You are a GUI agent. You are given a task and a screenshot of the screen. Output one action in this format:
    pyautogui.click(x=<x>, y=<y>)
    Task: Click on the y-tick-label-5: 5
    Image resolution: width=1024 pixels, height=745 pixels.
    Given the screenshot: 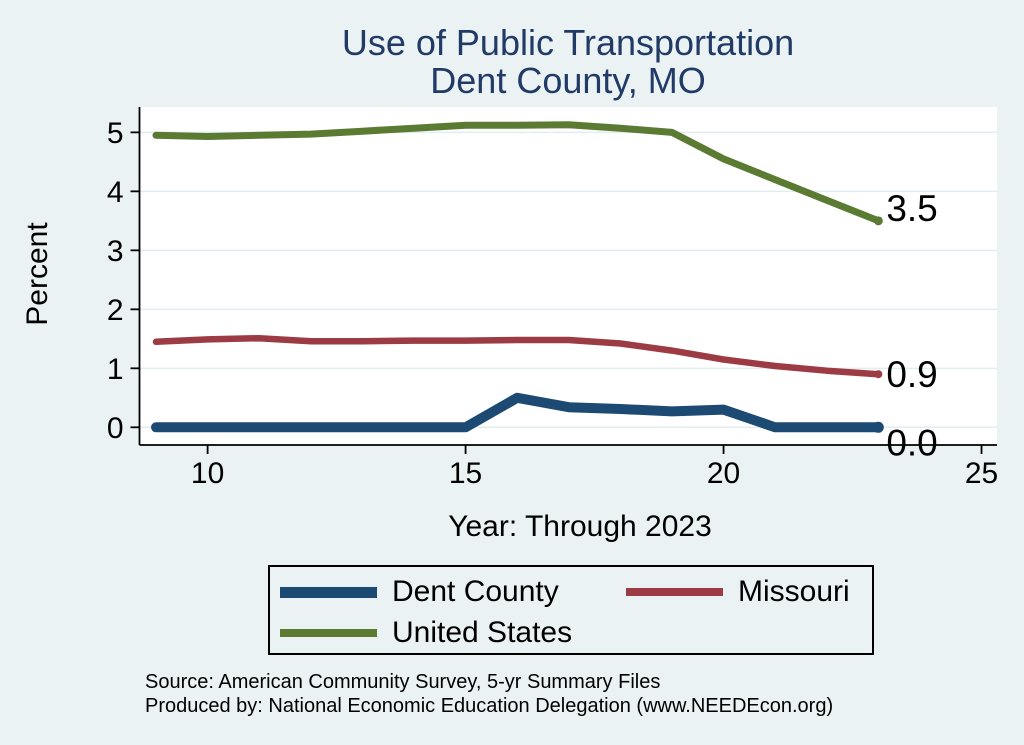 What is the action you would take?
    pyautogui.click(x=115, y=133)
    